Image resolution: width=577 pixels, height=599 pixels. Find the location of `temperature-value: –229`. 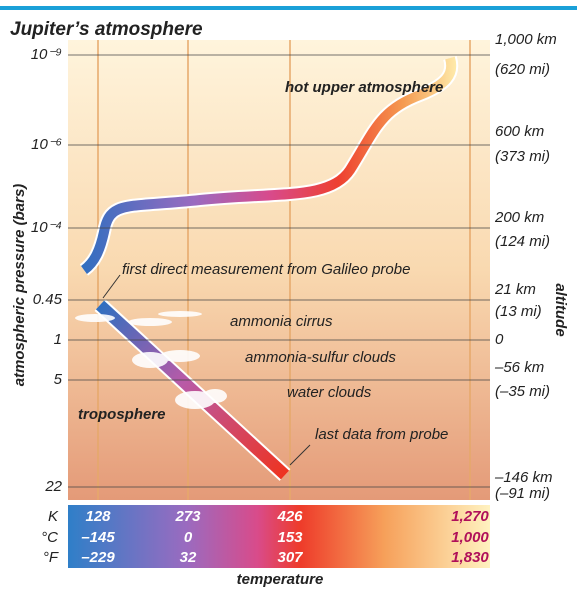

temperature-value: –229 is located at coordinates (98, 557).